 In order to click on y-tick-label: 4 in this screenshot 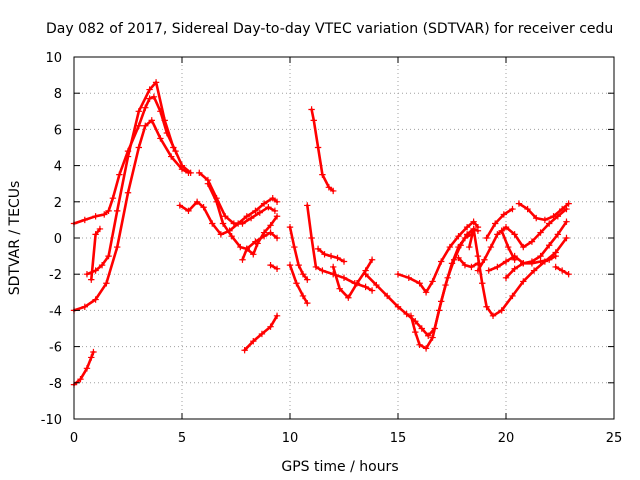, I will do `click(58, 167)`.